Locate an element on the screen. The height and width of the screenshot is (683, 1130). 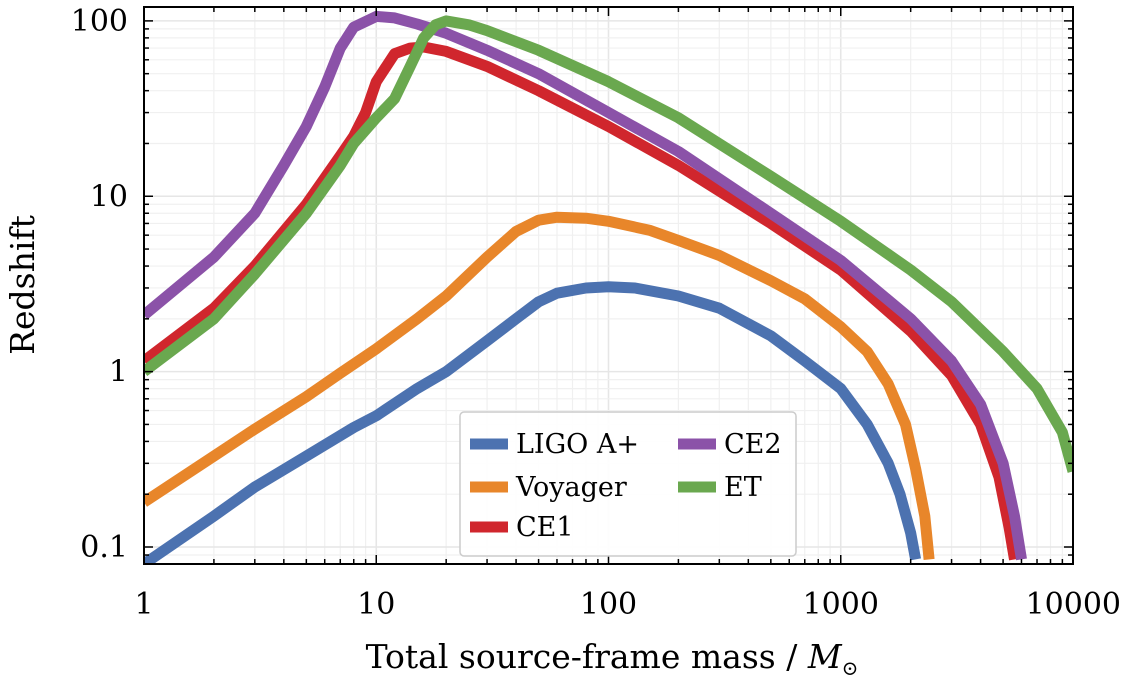
legend-label: Voyager is located at coordinates (571, 487).